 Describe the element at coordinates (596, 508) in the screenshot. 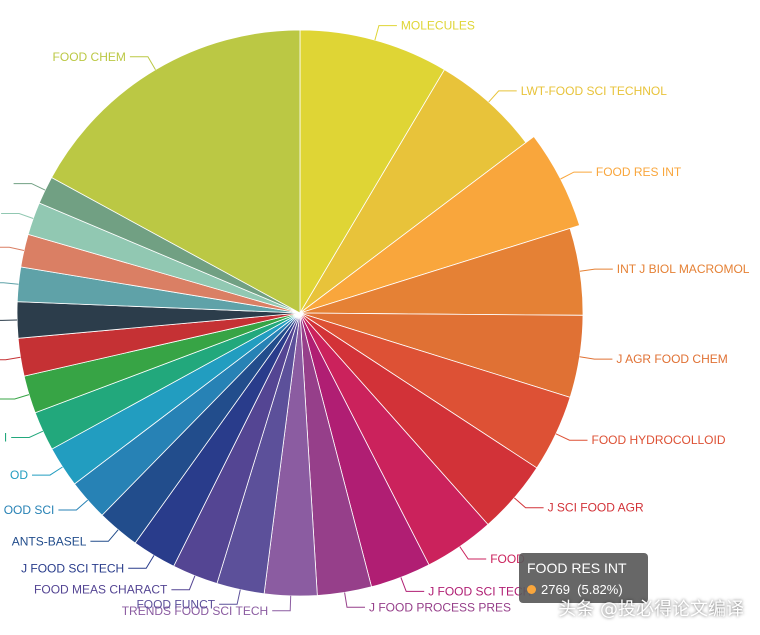

I see `slice-label: J SCI FOOD AGR` at that location.